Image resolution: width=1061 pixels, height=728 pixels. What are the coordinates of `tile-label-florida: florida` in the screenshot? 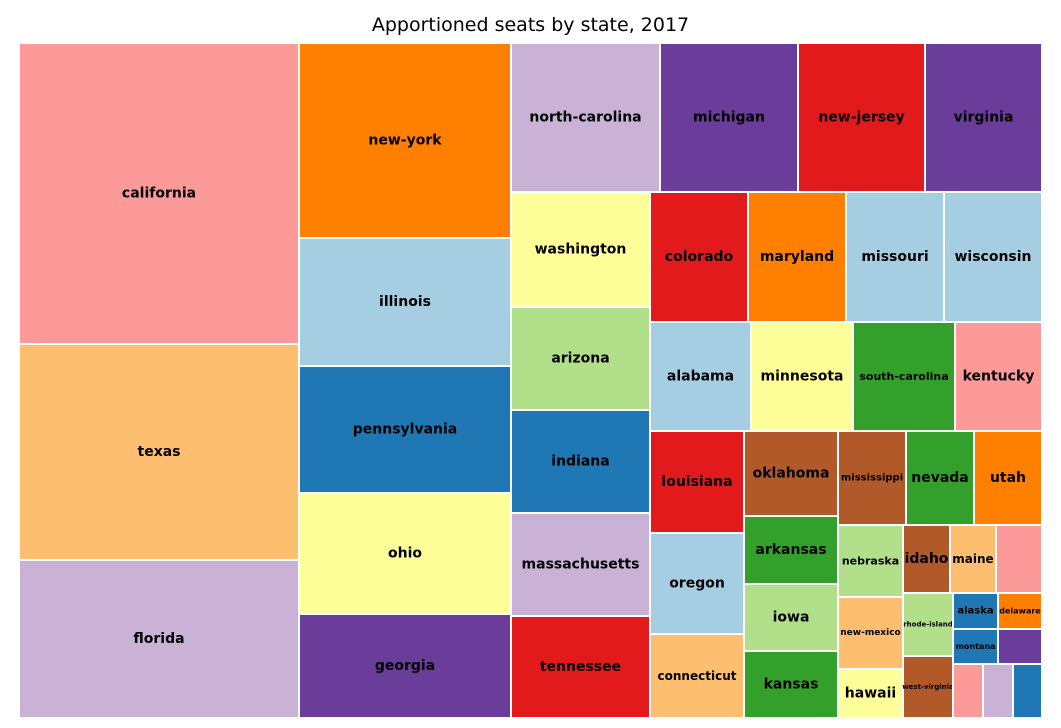 It's located at (158, 639).